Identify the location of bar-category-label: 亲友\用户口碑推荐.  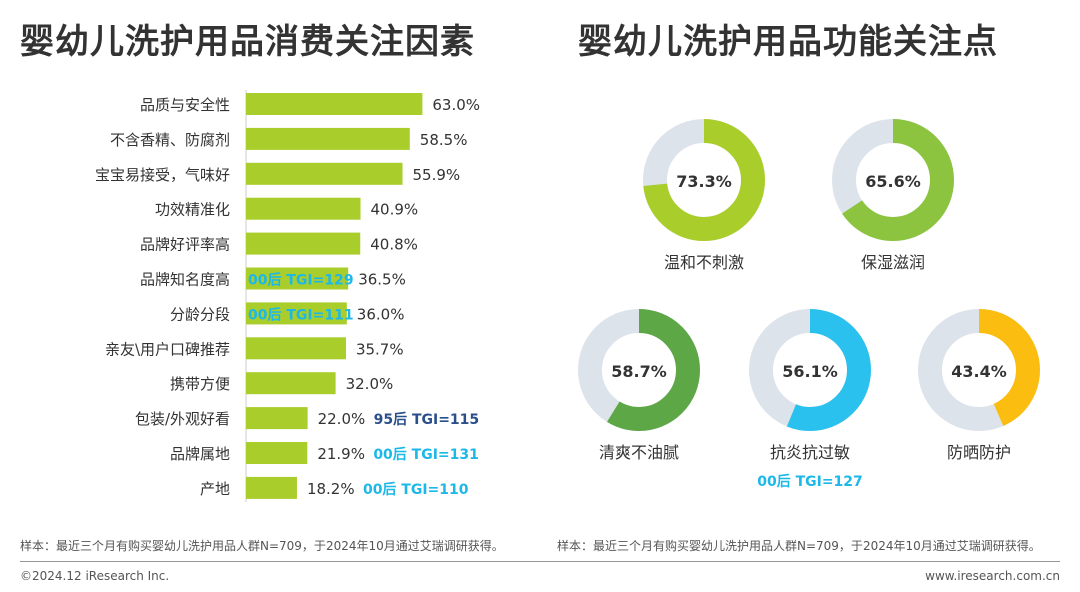
(167, 349).